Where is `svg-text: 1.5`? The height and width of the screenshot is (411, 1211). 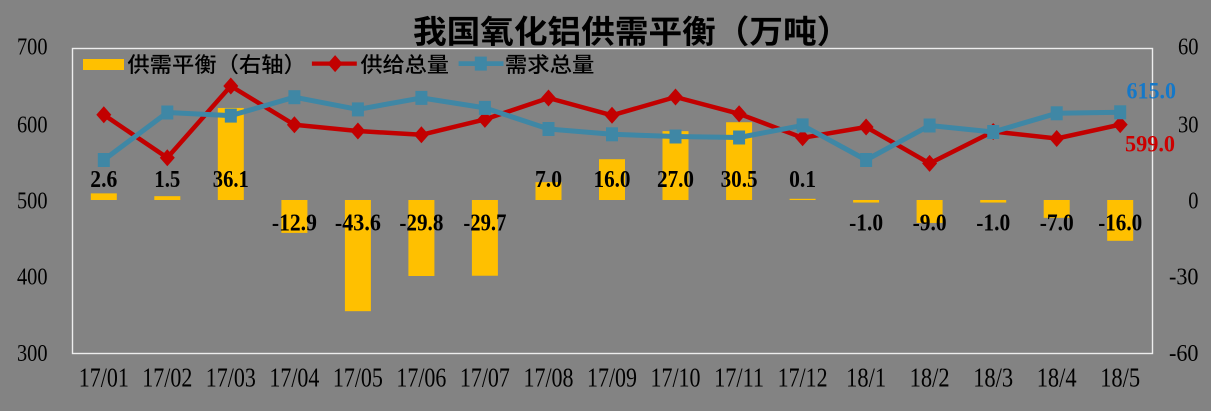
svg-text: 1.5 is located at coordinates (167, 180).